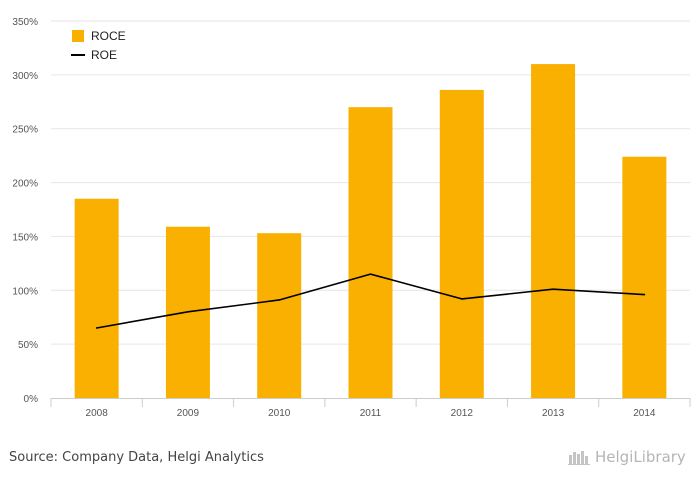 This screenshot has height=483, width=700. I want to click on y-tick-label: 300%, so click(25, 76).